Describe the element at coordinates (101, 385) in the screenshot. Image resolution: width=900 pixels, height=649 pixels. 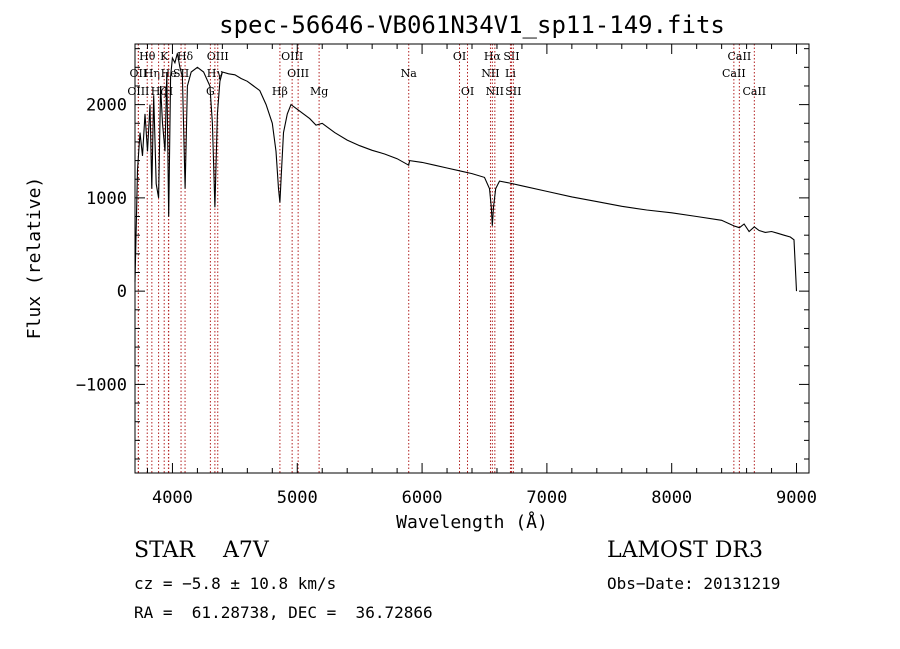
I see `y-tick-label: −1000` at that location.